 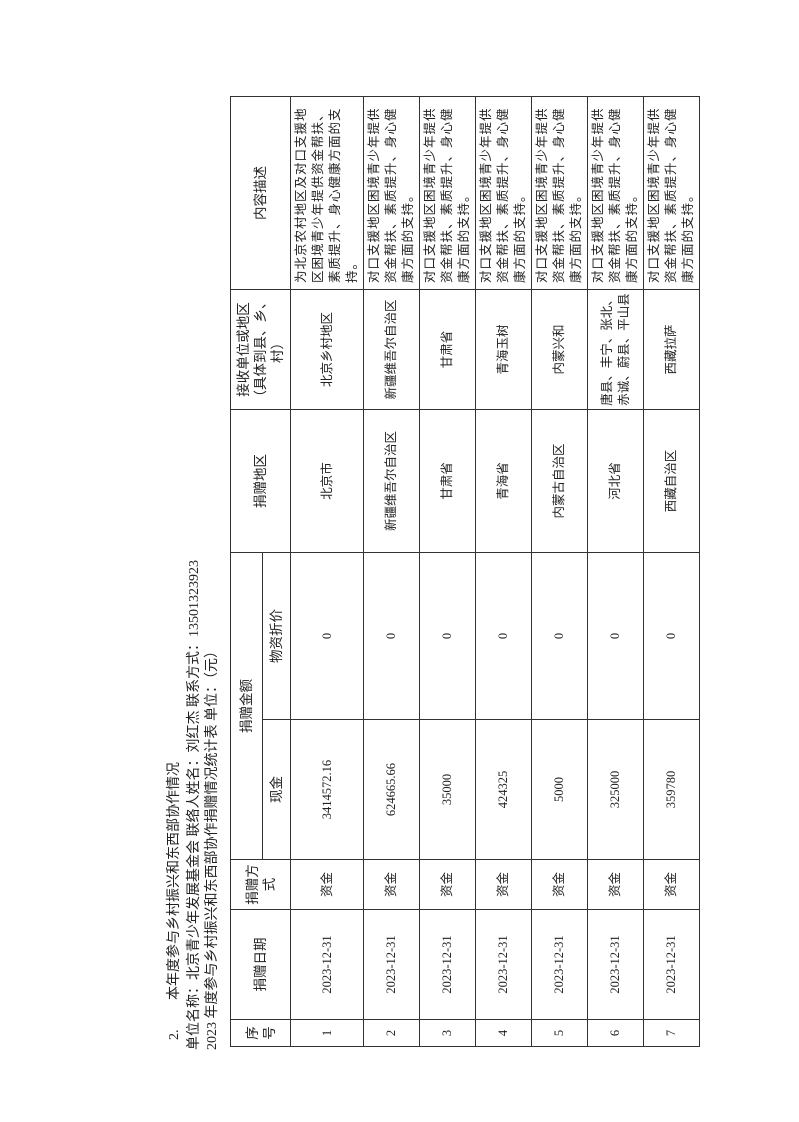 What do you see at coordinates (327, 789) in the screenshot?
I see `cell-cash: 3414572.16` at bounding box center [327, 789].